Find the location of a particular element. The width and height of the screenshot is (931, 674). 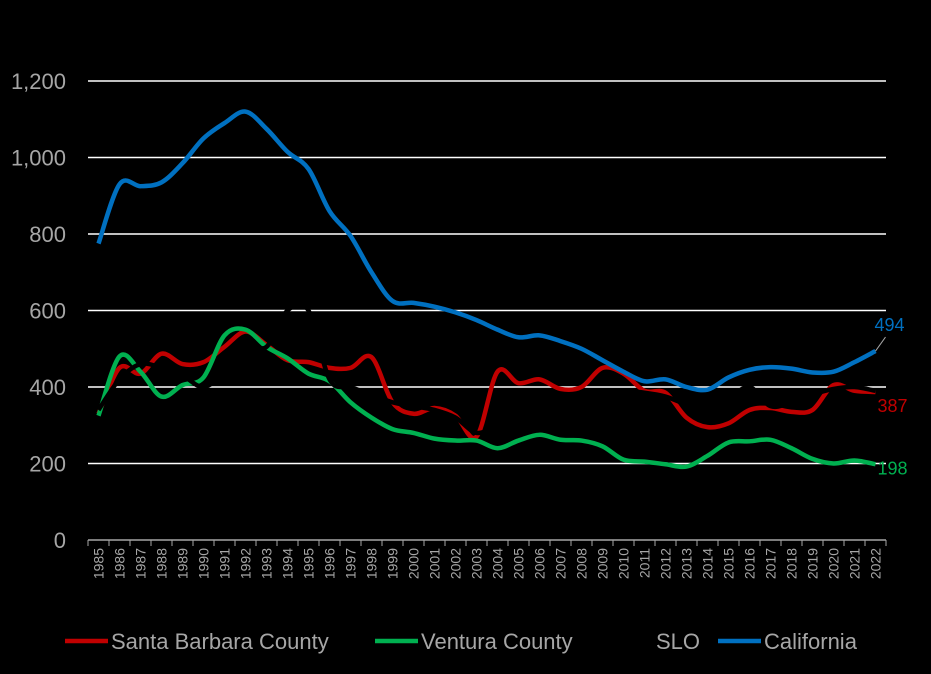

x-tick-label: 2005 is located at coordinates (519, 563).